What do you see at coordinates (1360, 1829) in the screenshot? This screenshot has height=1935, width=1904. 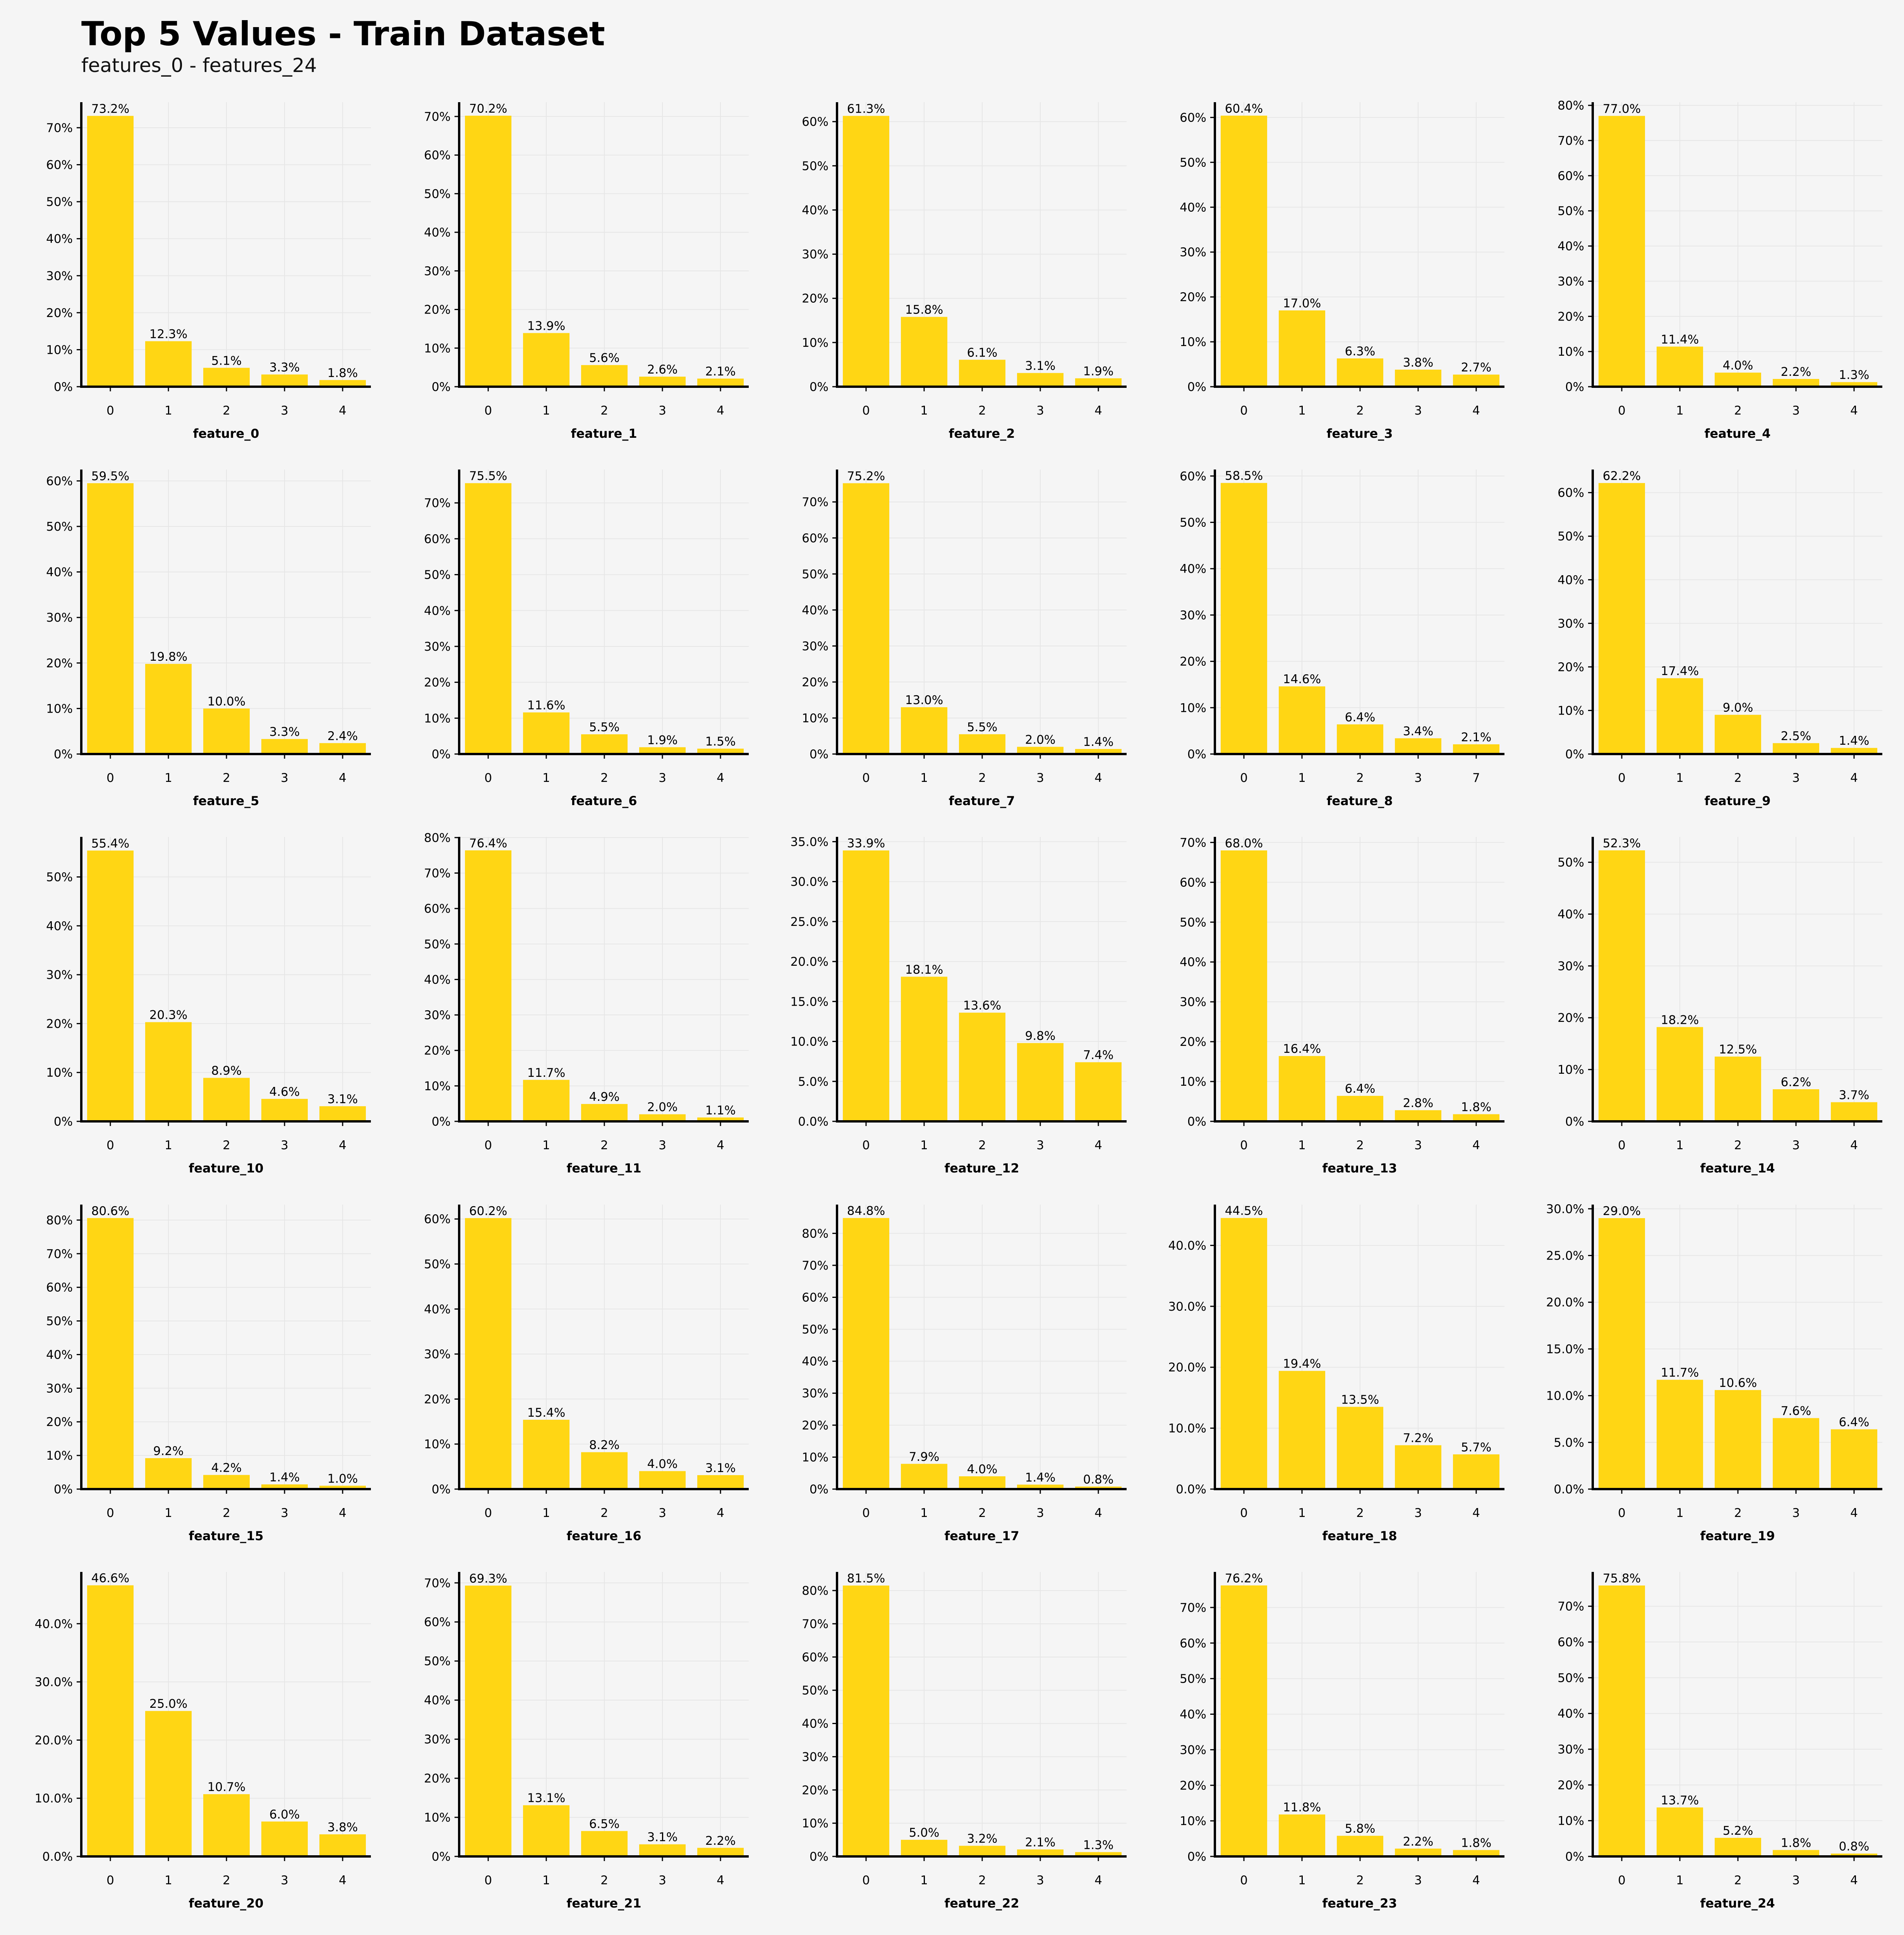 I see `bar-value-label: 5.8%` at bounding box center [1360, 1829].